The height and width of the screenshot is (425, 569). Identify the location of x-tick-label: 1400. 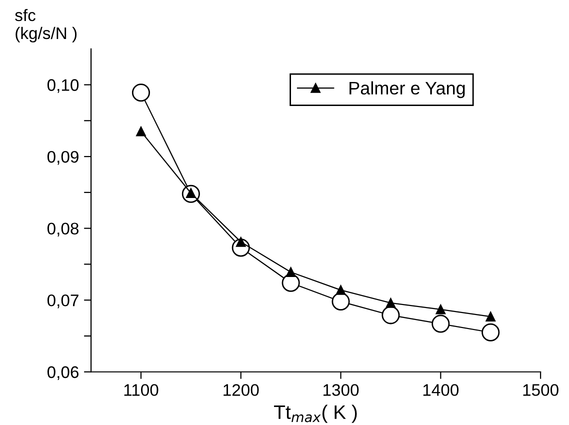
(441, 390).